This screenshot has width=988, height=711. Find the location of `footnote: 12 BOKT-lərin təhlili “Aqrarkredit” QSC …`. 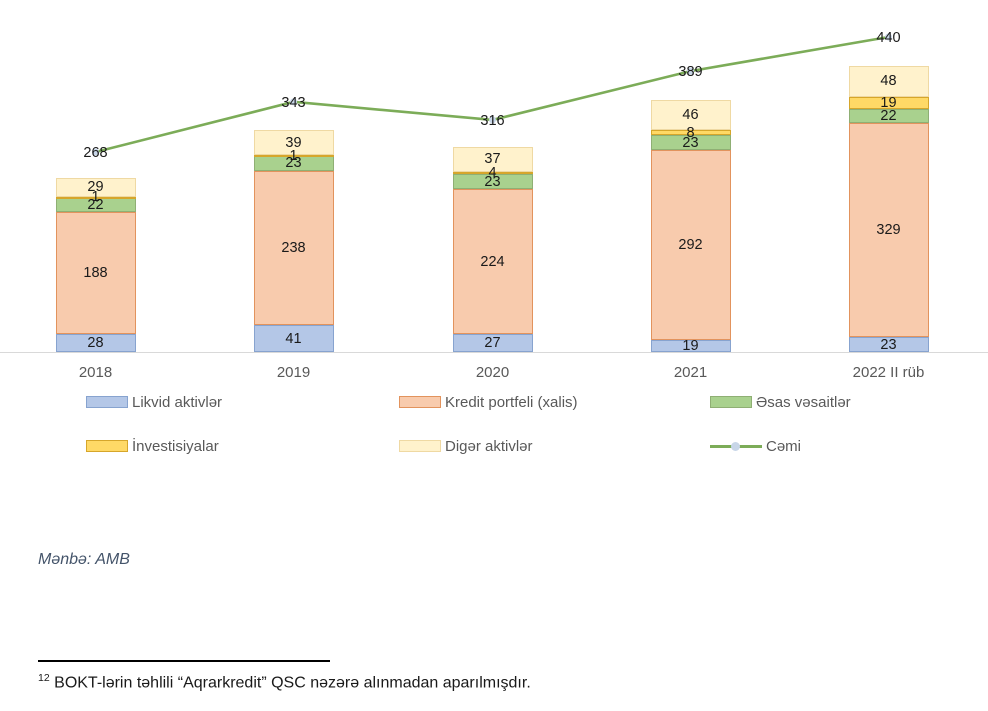

footnote: 12 BOKT-lərin təhlili “Aqrarkredit” QSC … is located at coordinates (488, 682).